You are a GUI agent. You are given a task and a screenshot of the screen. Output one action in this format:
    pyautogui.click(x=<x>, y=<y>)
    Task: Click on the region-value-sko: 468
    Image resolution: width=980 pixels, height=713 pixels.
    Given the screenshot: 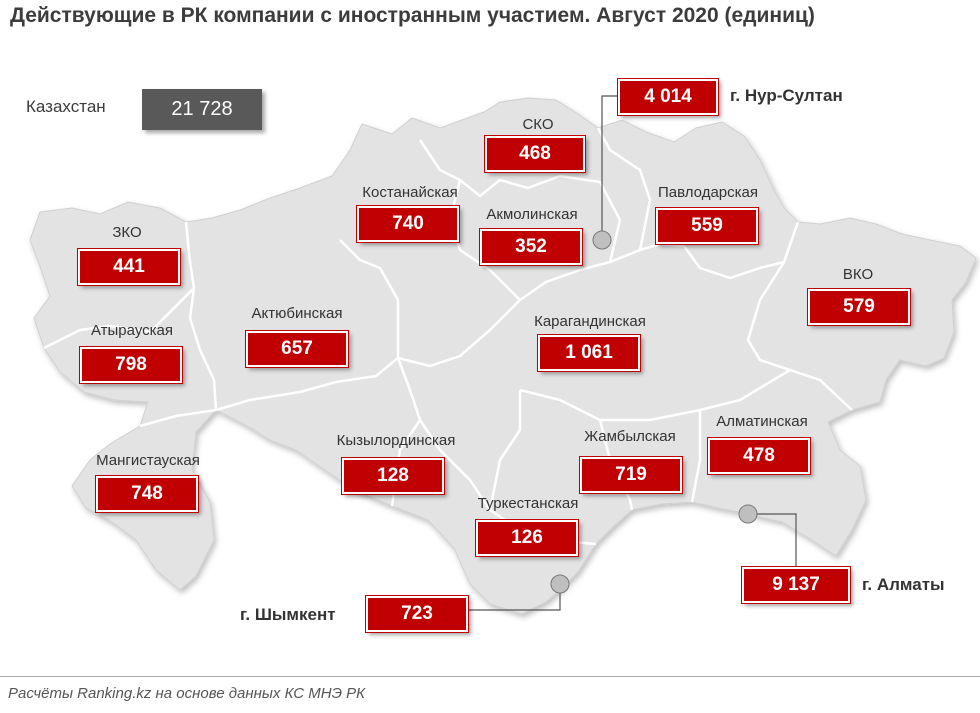 What is the action you would take?
    pyautogui.click(x=535, y=154)
    